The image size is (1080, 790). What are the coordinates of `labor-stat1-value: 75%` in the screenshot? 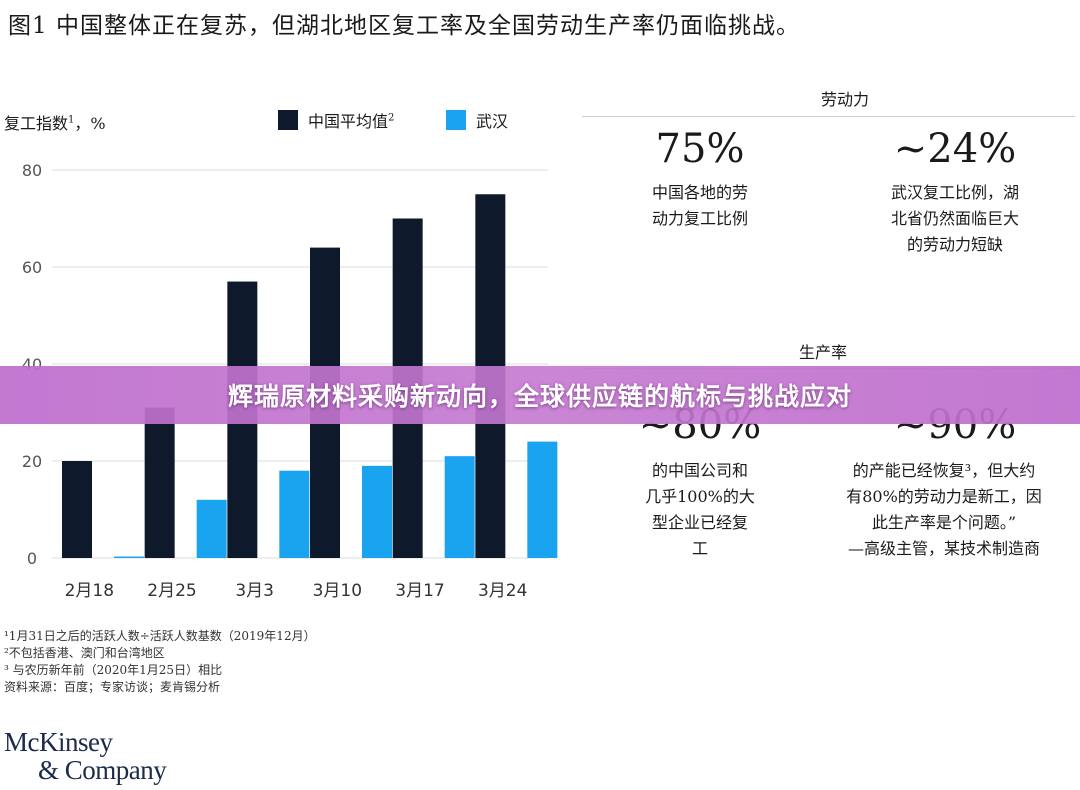 It's located at (700, 149).